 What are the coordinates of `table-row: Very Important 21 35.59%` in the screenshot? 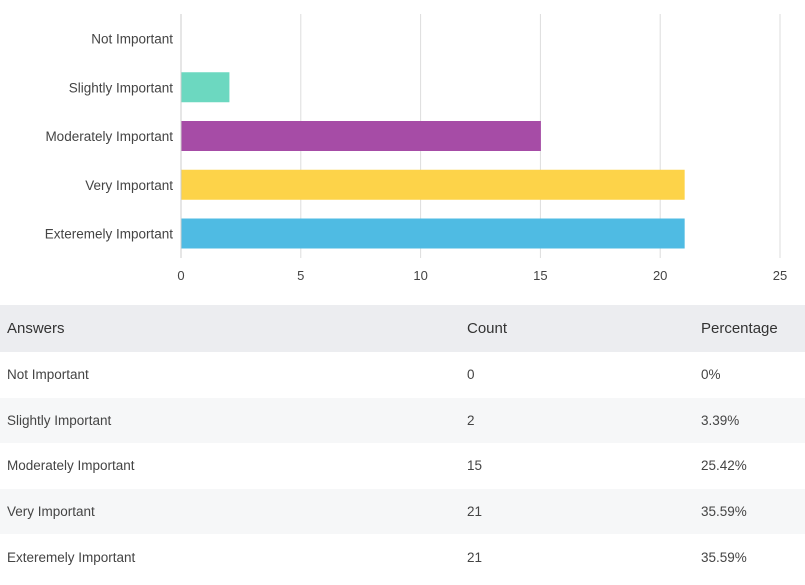 It's located at (402, 511).